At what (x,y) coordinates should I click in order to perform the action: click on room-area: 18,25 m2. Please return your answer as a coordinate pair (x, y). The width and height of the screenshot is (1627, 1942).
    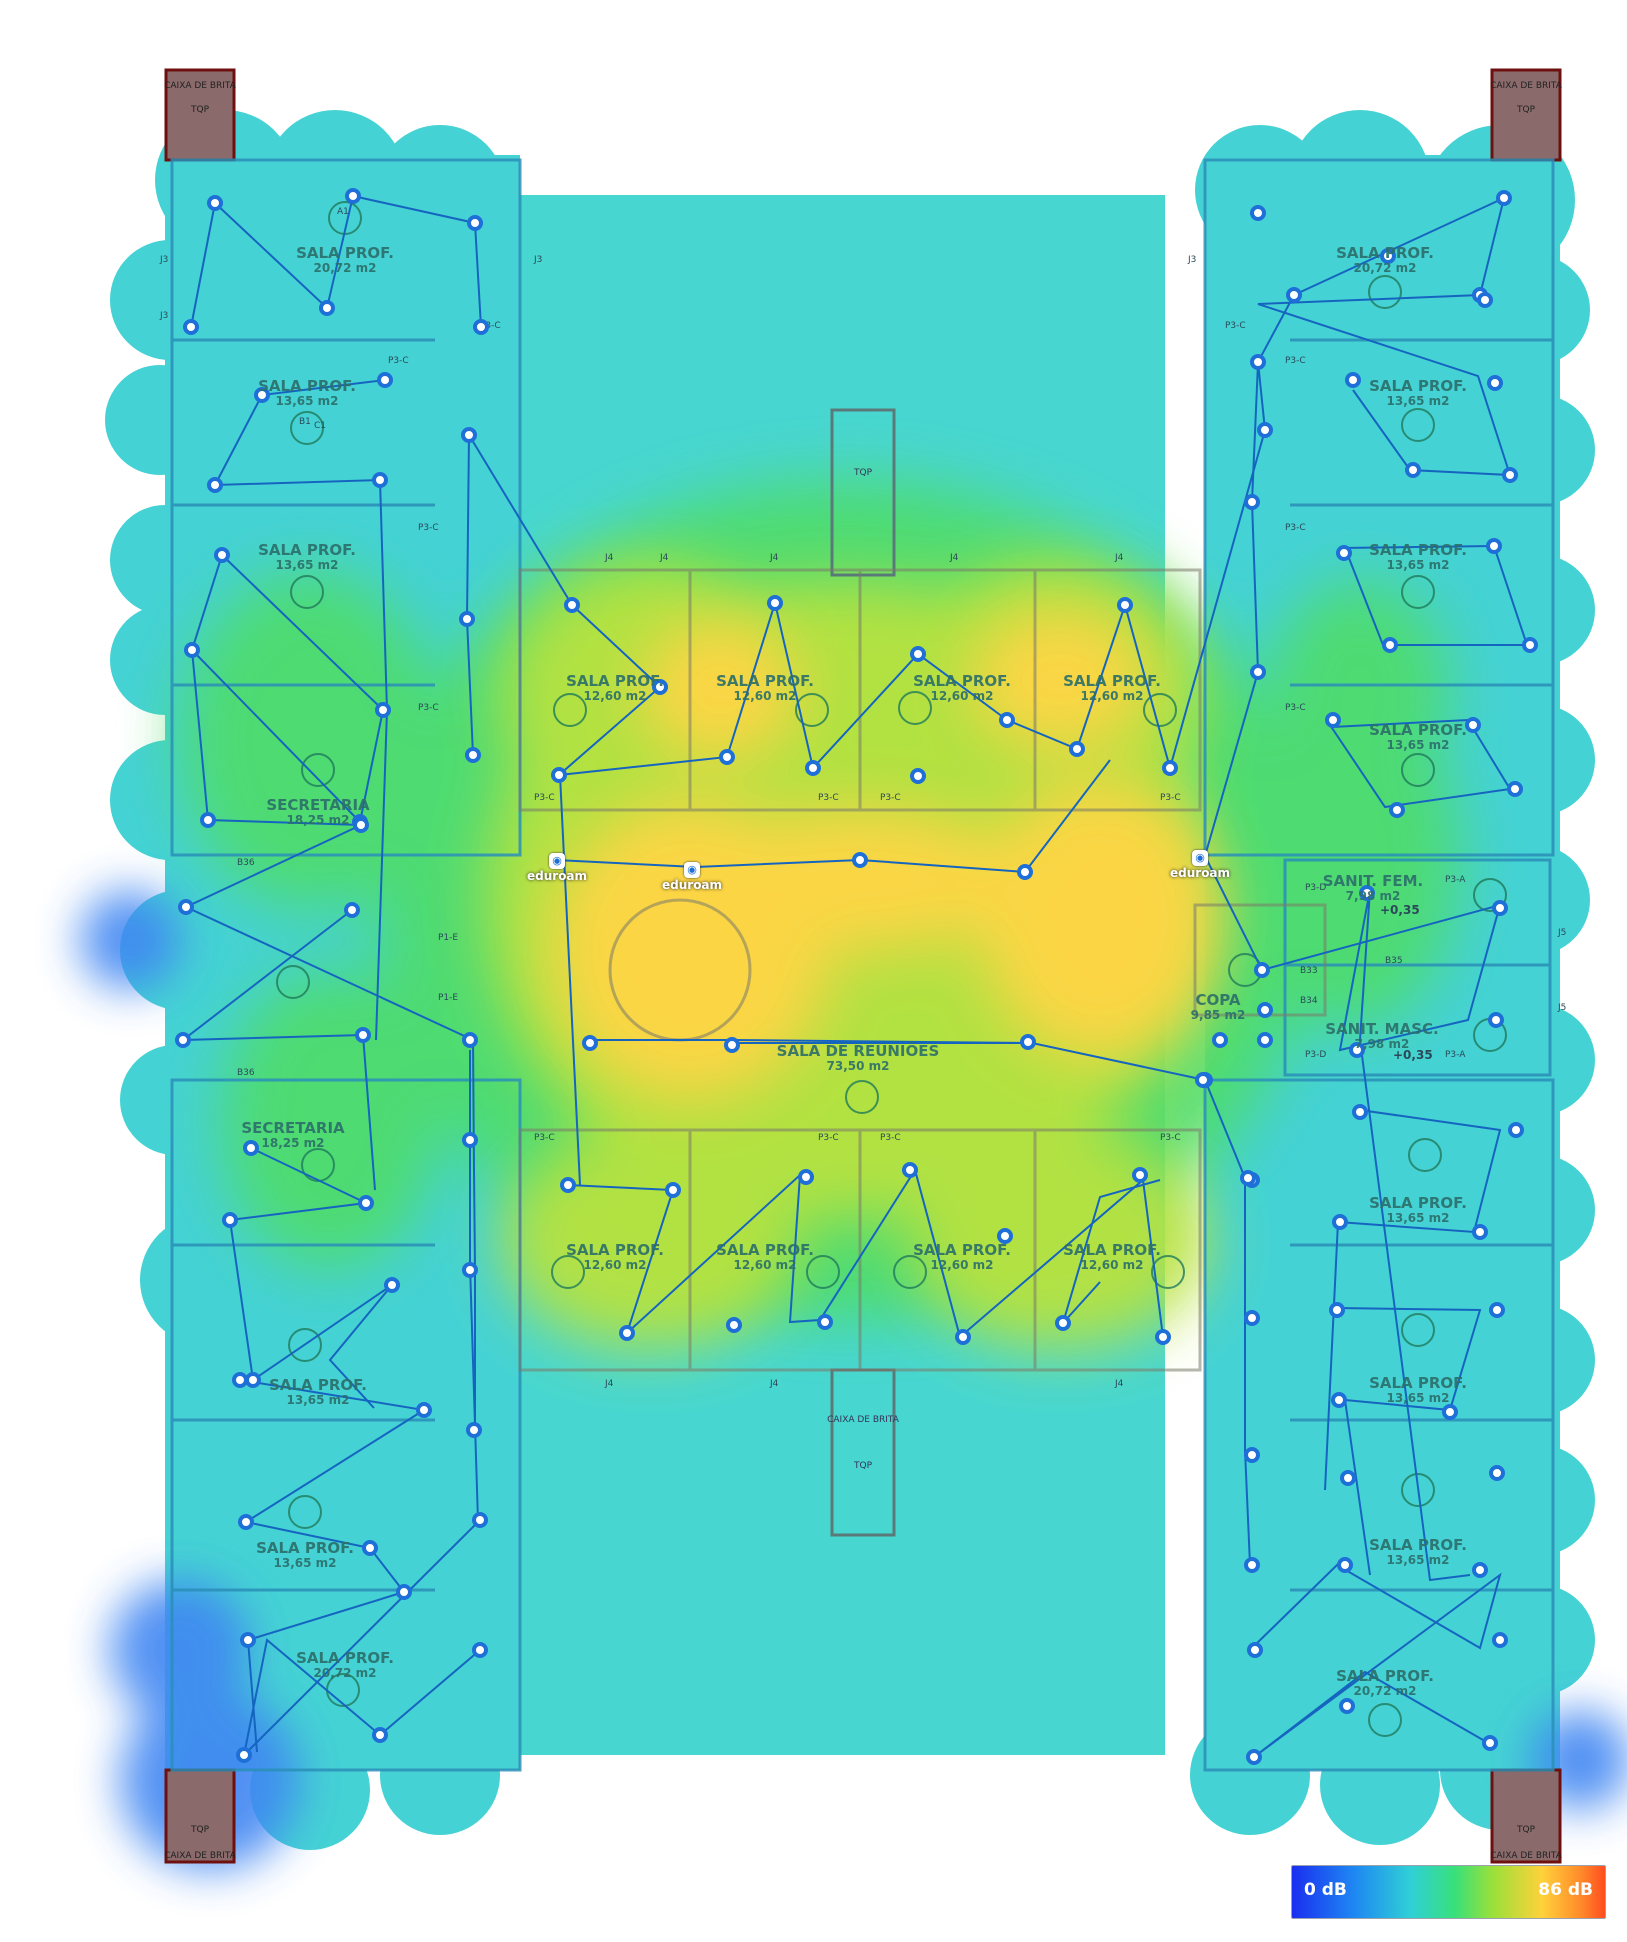
    Looking at the image, I should click on (293, 1143).